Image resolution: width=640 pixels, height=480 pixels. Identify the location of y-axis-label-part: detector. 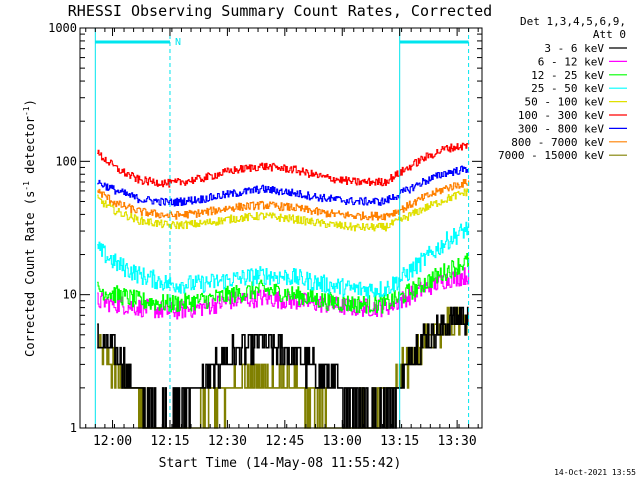
(30, 148).